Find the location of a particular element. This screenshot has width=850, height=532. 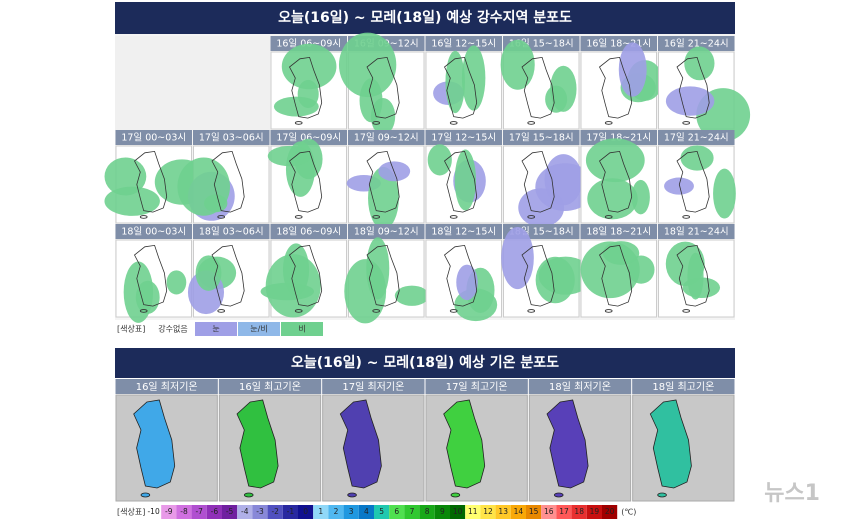

scale-label: 11 is located at coordinates (473, 511).